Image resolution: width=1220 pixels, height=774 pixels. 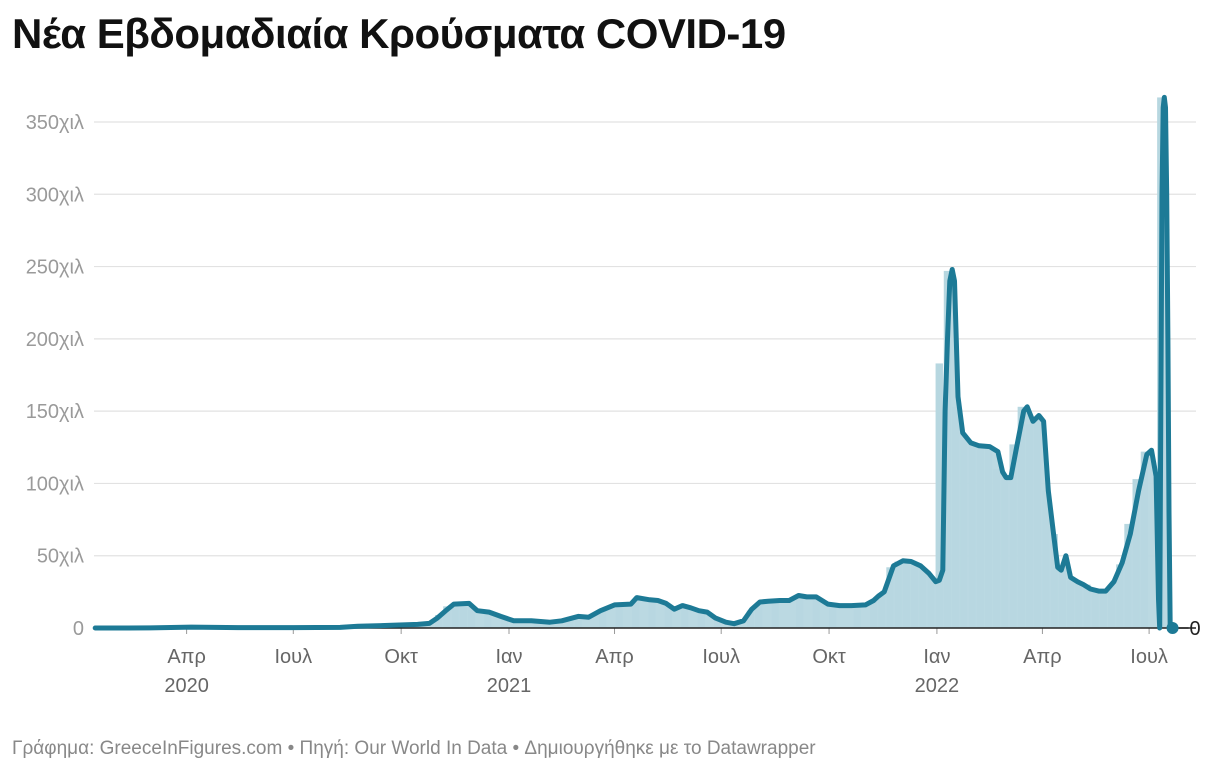 What do you see at coordinates (55, 340) in the screenshot?
I see `y-tick-label: 200χιλ` at bounding box center [55, 340].